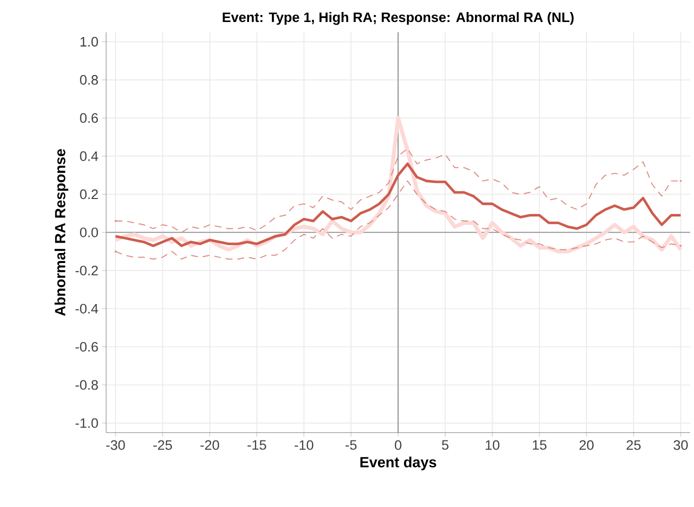 The height and width of the screenshot is (507, 694). I want to click on y-tick-label: 0.6, so click(89, 118).